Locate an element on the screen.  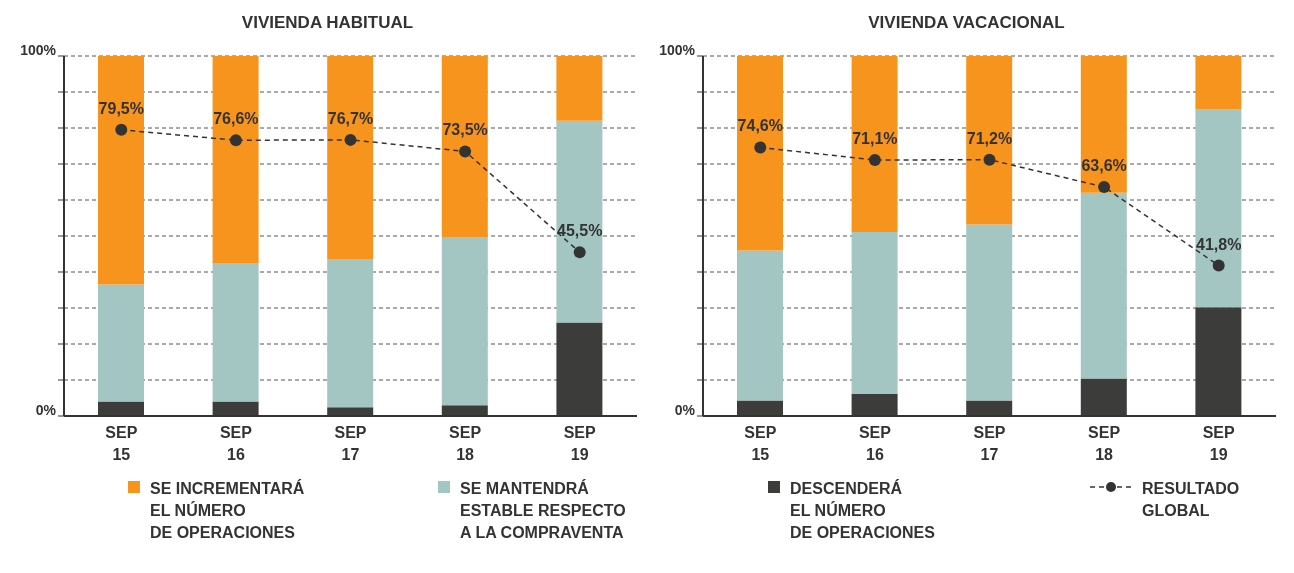
legend-label: SE MANTENDRÁ ESTABLE RESPECTO A LA COMPRAVENTA is located at coordinates (543, 510).